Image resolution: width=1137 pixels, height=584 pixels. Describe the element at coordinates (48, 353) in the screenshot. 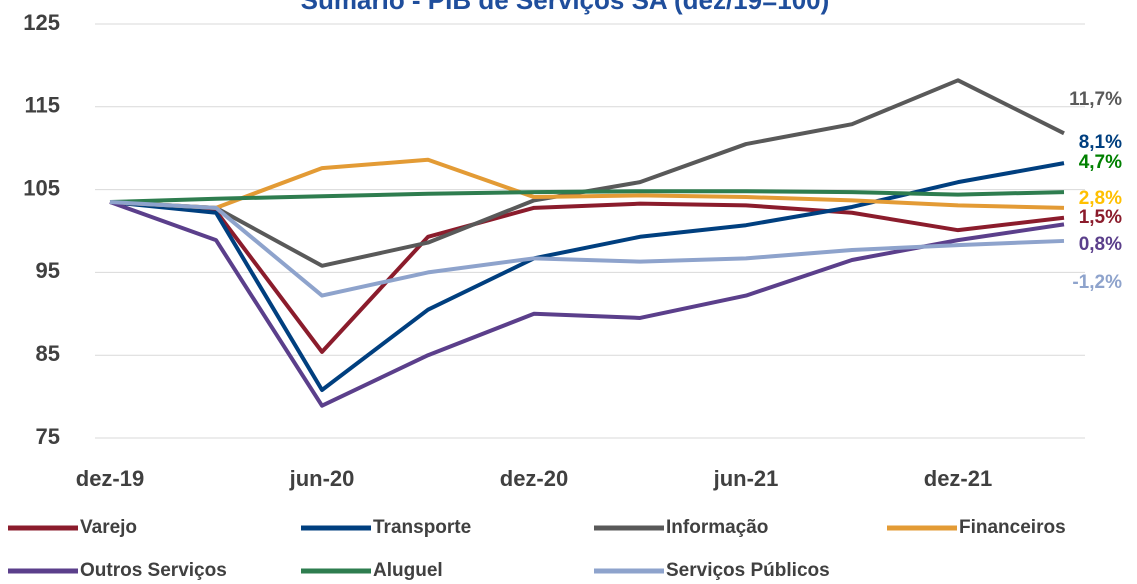

I see `y-tick-label: 85` at that location.